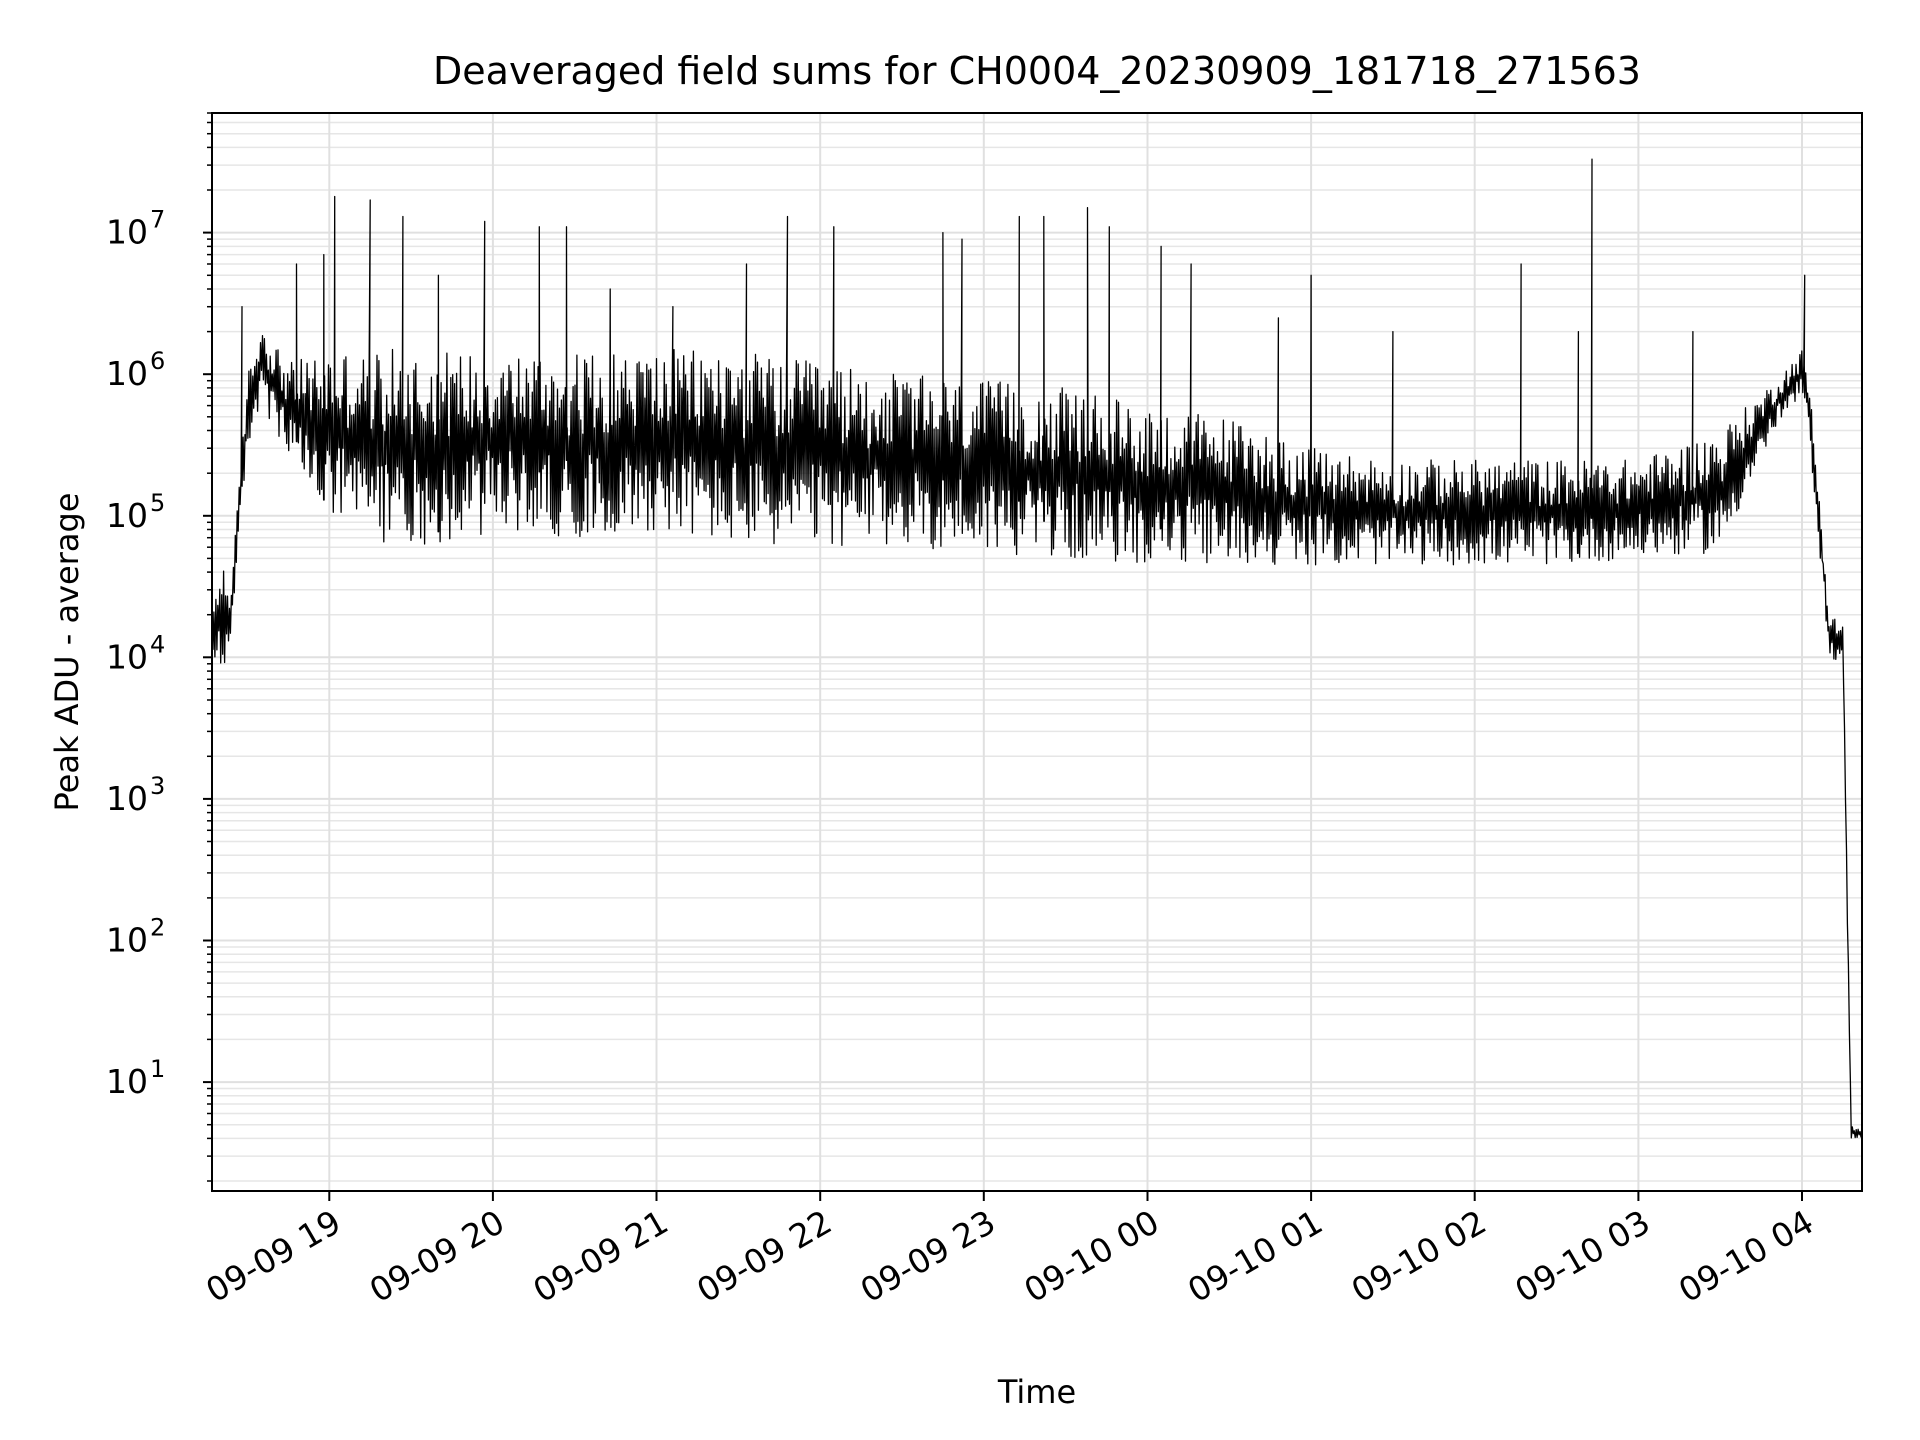  Describe the element at coordinates (157, 361) in the screenshot. I see `y-tick-label-exponent: 6` at that location.